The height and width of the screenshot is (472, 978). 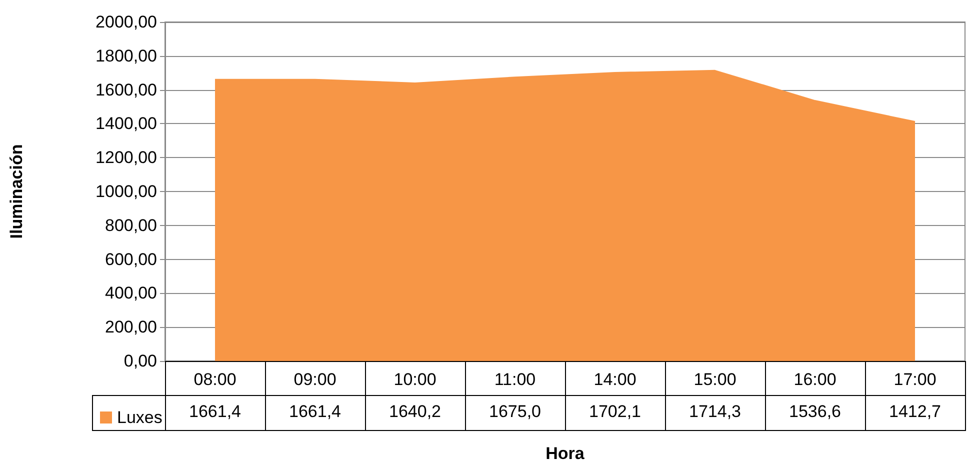 What do you see at coordinates (139, 417) in the screenshot?
I see `legend-label: Luxes` at bounding box center [139, 417].